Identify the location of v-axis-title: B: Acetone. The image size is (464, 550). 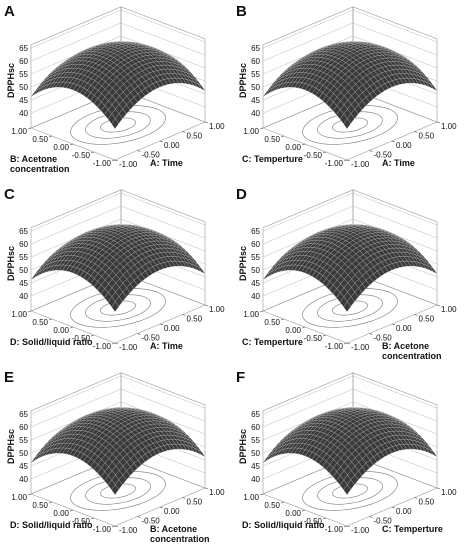
(33, 159).